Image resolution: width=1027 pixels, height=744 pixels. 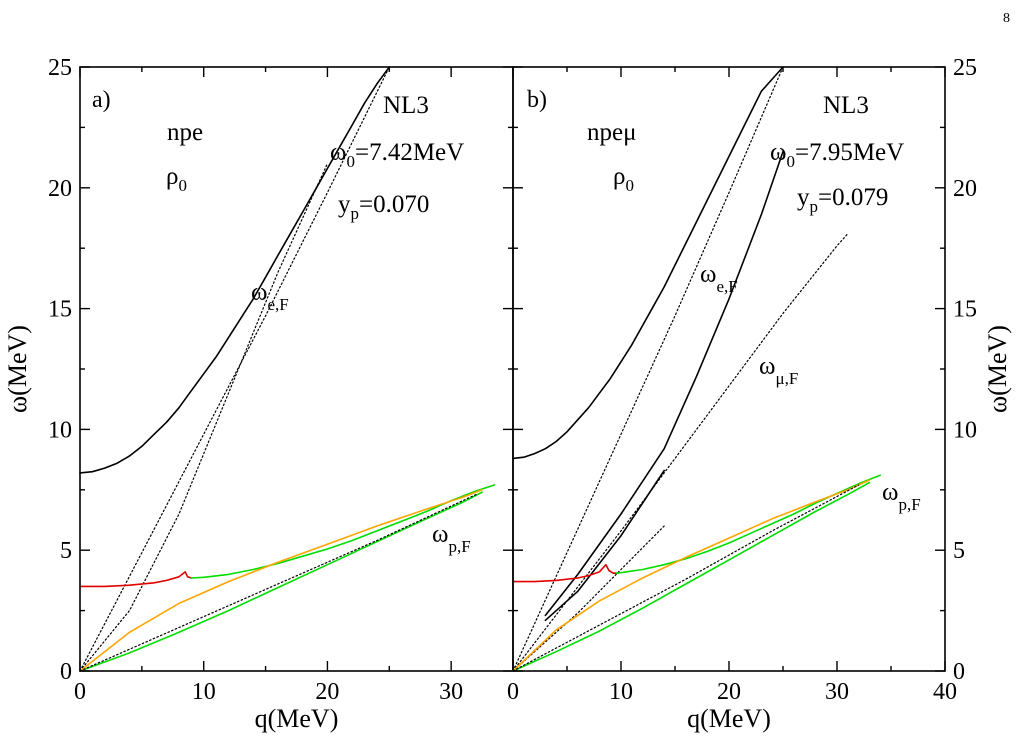 I want to click on panel-a-y-tick-label: 20, so click(x=60, y=189).